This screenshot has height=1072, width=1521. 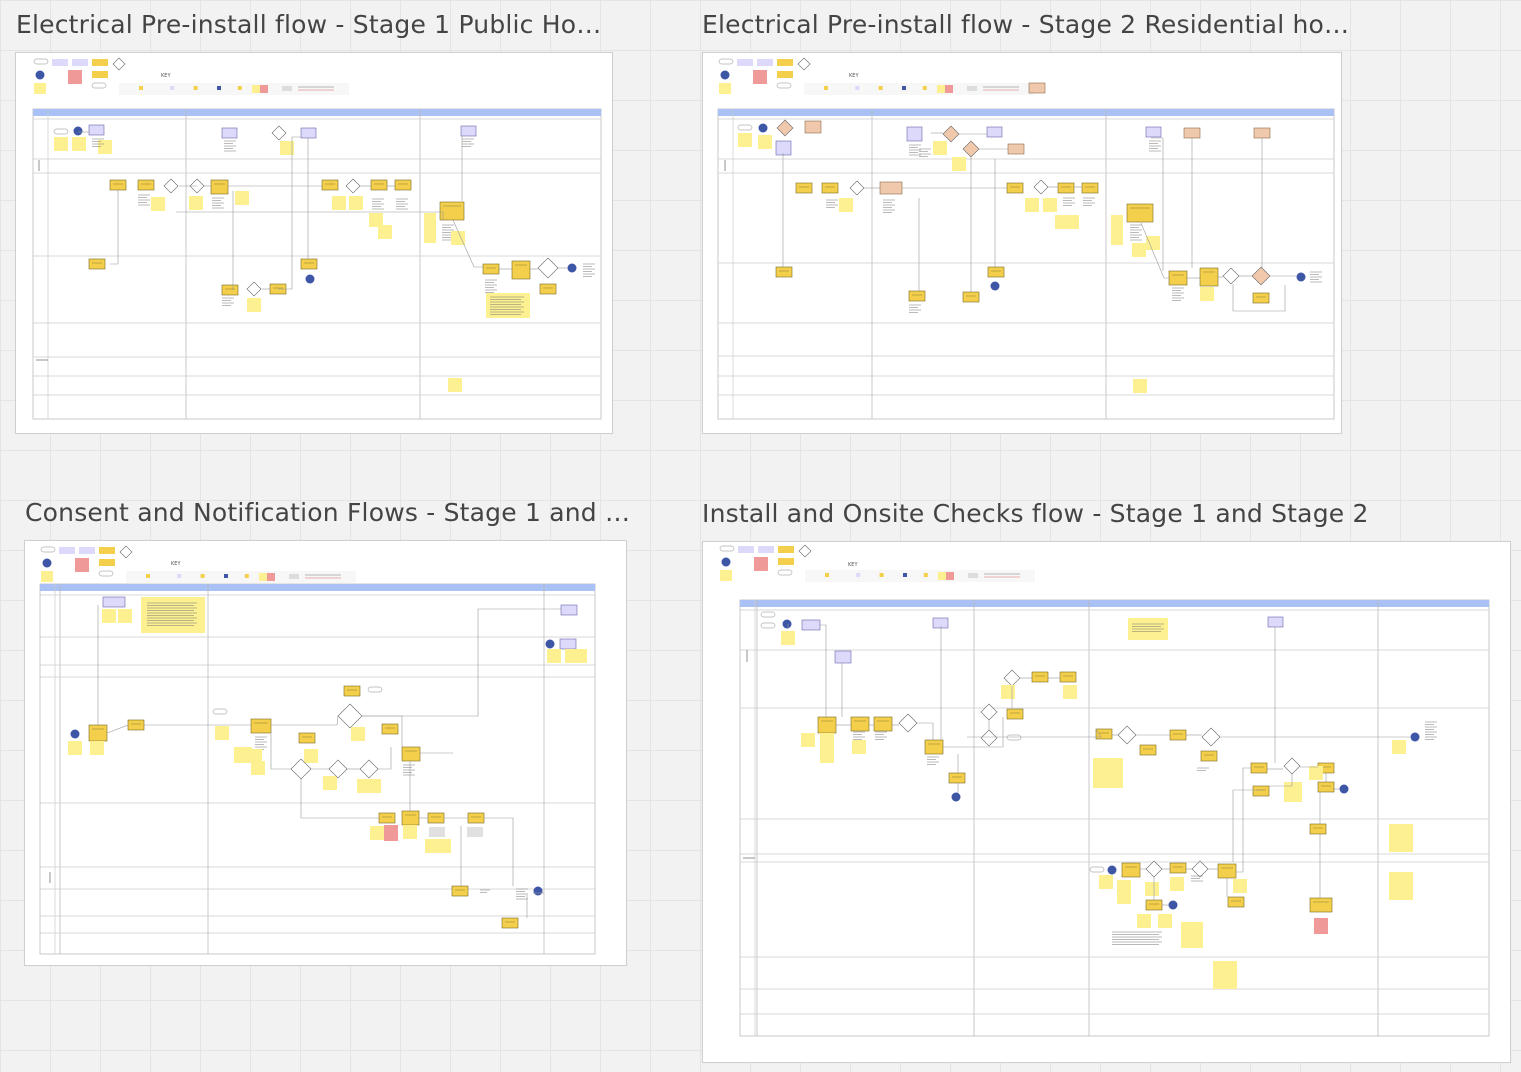 I want to click on frame-stage2-residential-housing: KEY, so click(x=1022, y=243).